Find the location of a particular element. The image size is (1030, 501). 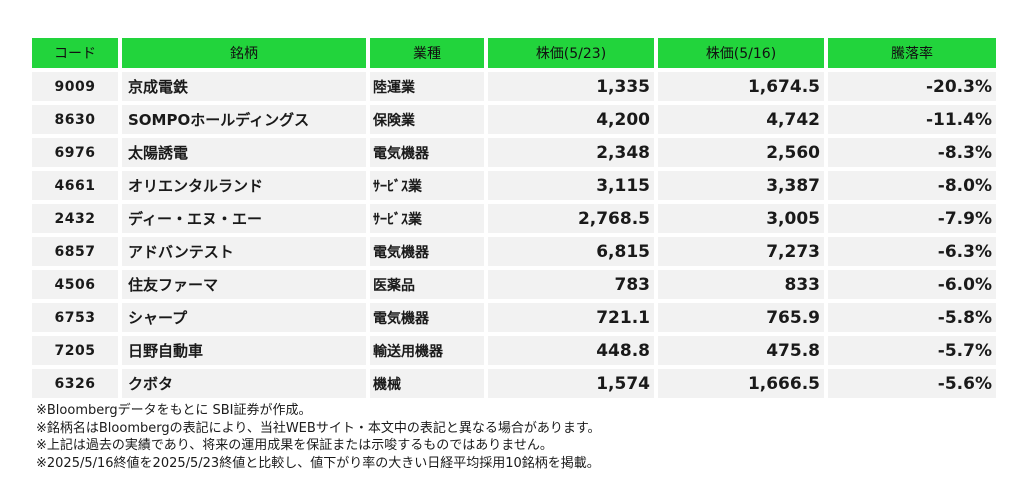

table-row: 4506 住友ファーマ 医薬品 783 833 -6.0% is located at coordinates (514, 284).